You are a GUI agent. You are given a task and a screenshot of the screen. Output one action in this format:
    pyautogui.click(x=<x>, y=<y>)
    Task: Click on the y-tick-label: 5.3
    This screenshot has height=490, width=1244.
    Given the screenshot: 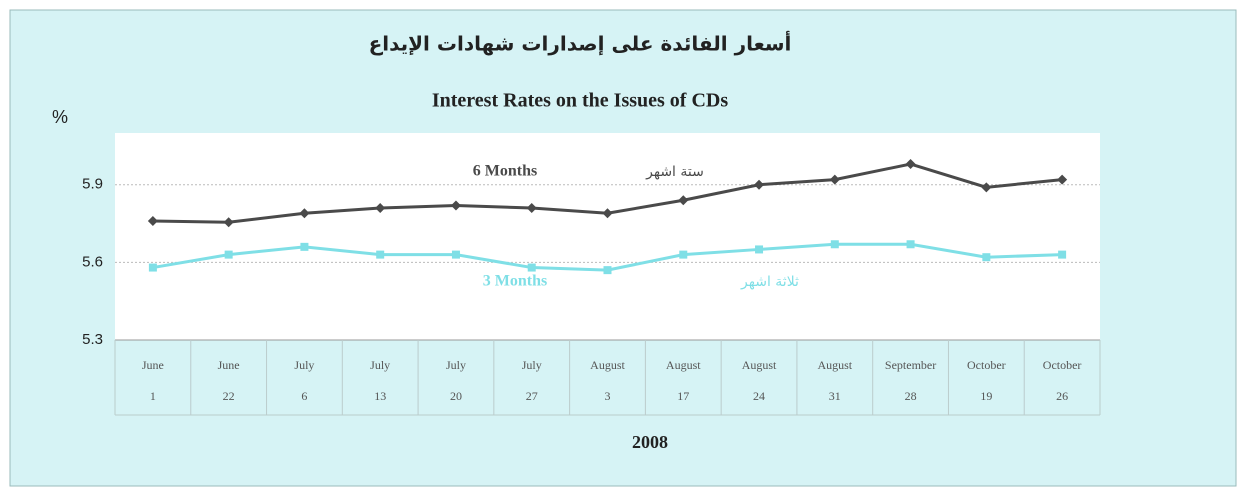 What is the action you would take?
    pyautogui.click(x=92, y=339)
    